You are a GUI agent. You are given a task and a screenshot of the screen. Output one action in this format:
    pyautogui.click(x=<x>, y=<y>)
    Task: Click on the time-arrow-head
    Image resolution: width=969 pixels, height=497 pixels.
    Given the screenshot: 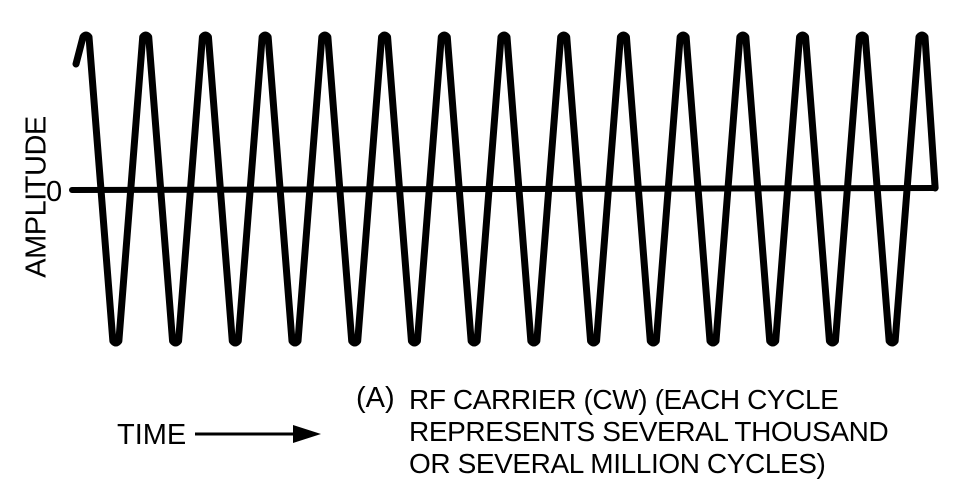 What is the action you would take?
    pyautogui.click(x=307, y=434)
    